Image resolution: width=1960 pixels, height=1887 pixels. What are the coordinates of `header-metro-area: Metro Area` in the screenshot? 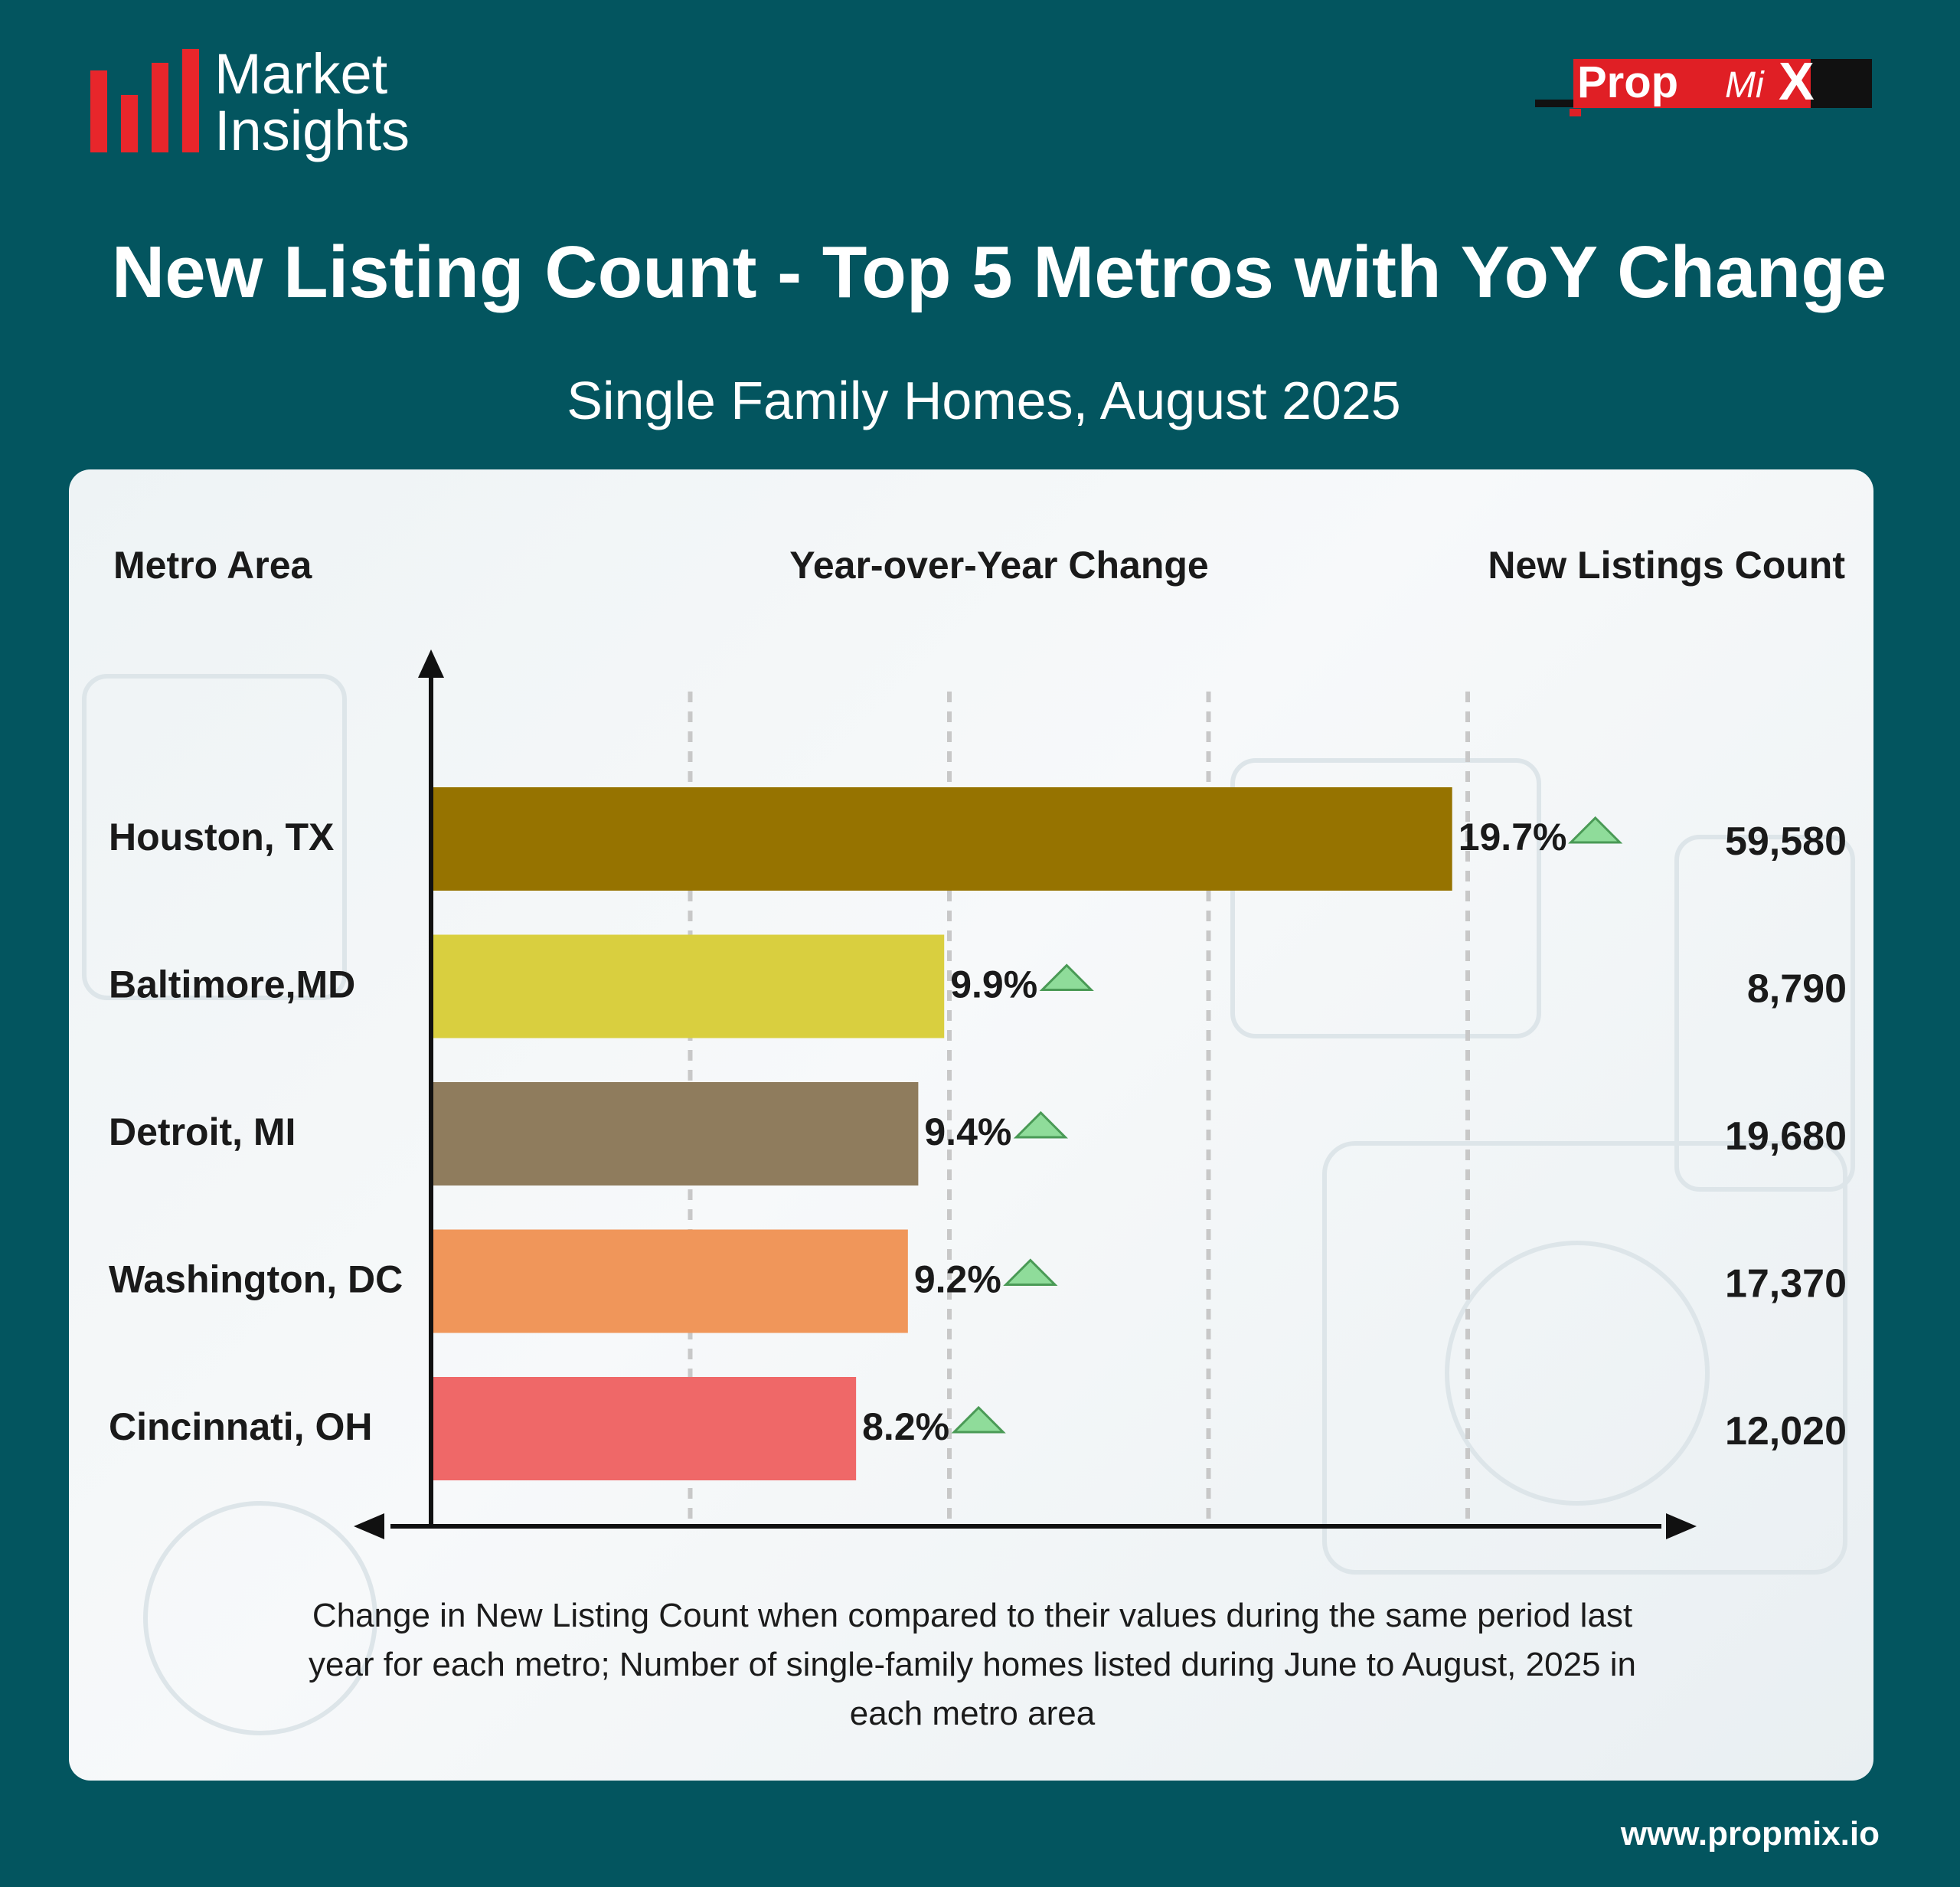 It's located at (213, 565).